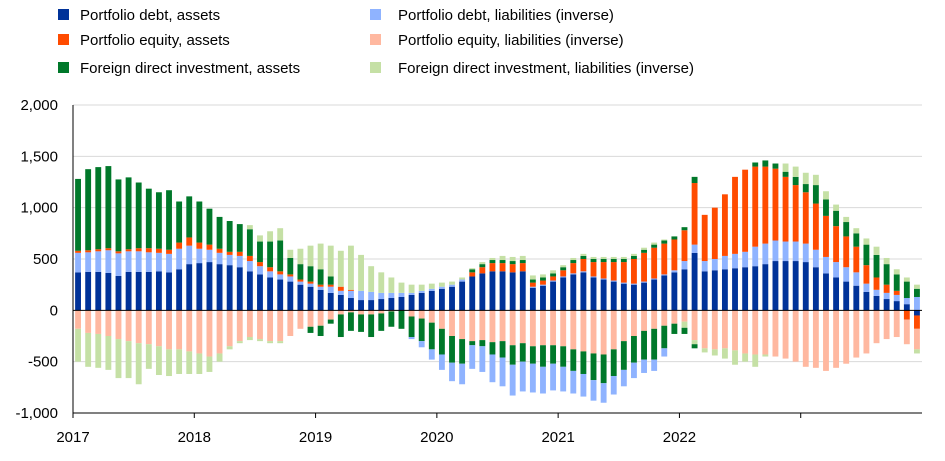 Image resolution: width=945 pixels, height=461 pixels. What do you see at coordinates (506, 15) in the screenshot?
I see `legend-label-portfolio-debt-liabilities: Portfolio debt, liabilities (inverse)` at bounding box center [506, 15].